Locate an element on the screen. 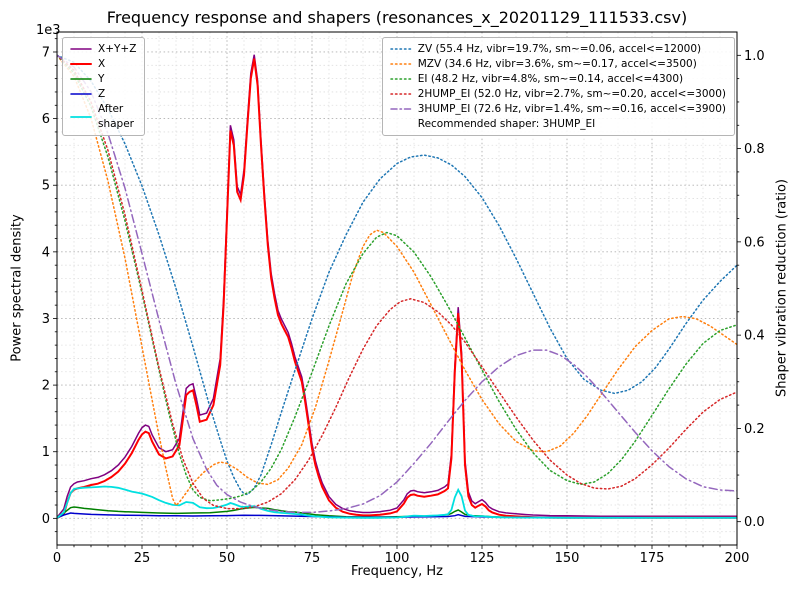 The width and height of the screenshot is (800, 600). legend-entry: X is located at coordinates (103, 64).